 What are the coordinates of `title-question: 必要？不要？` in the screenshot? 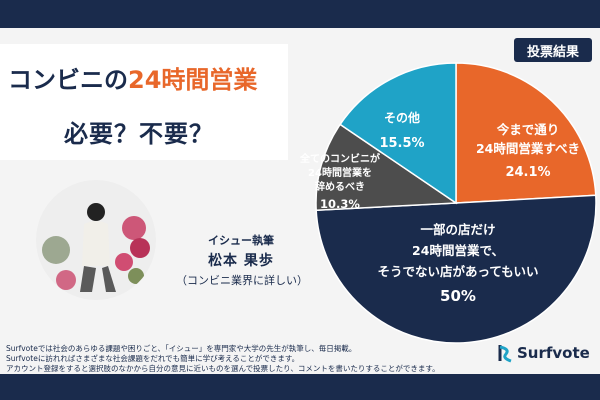 It's located at (139, 134).